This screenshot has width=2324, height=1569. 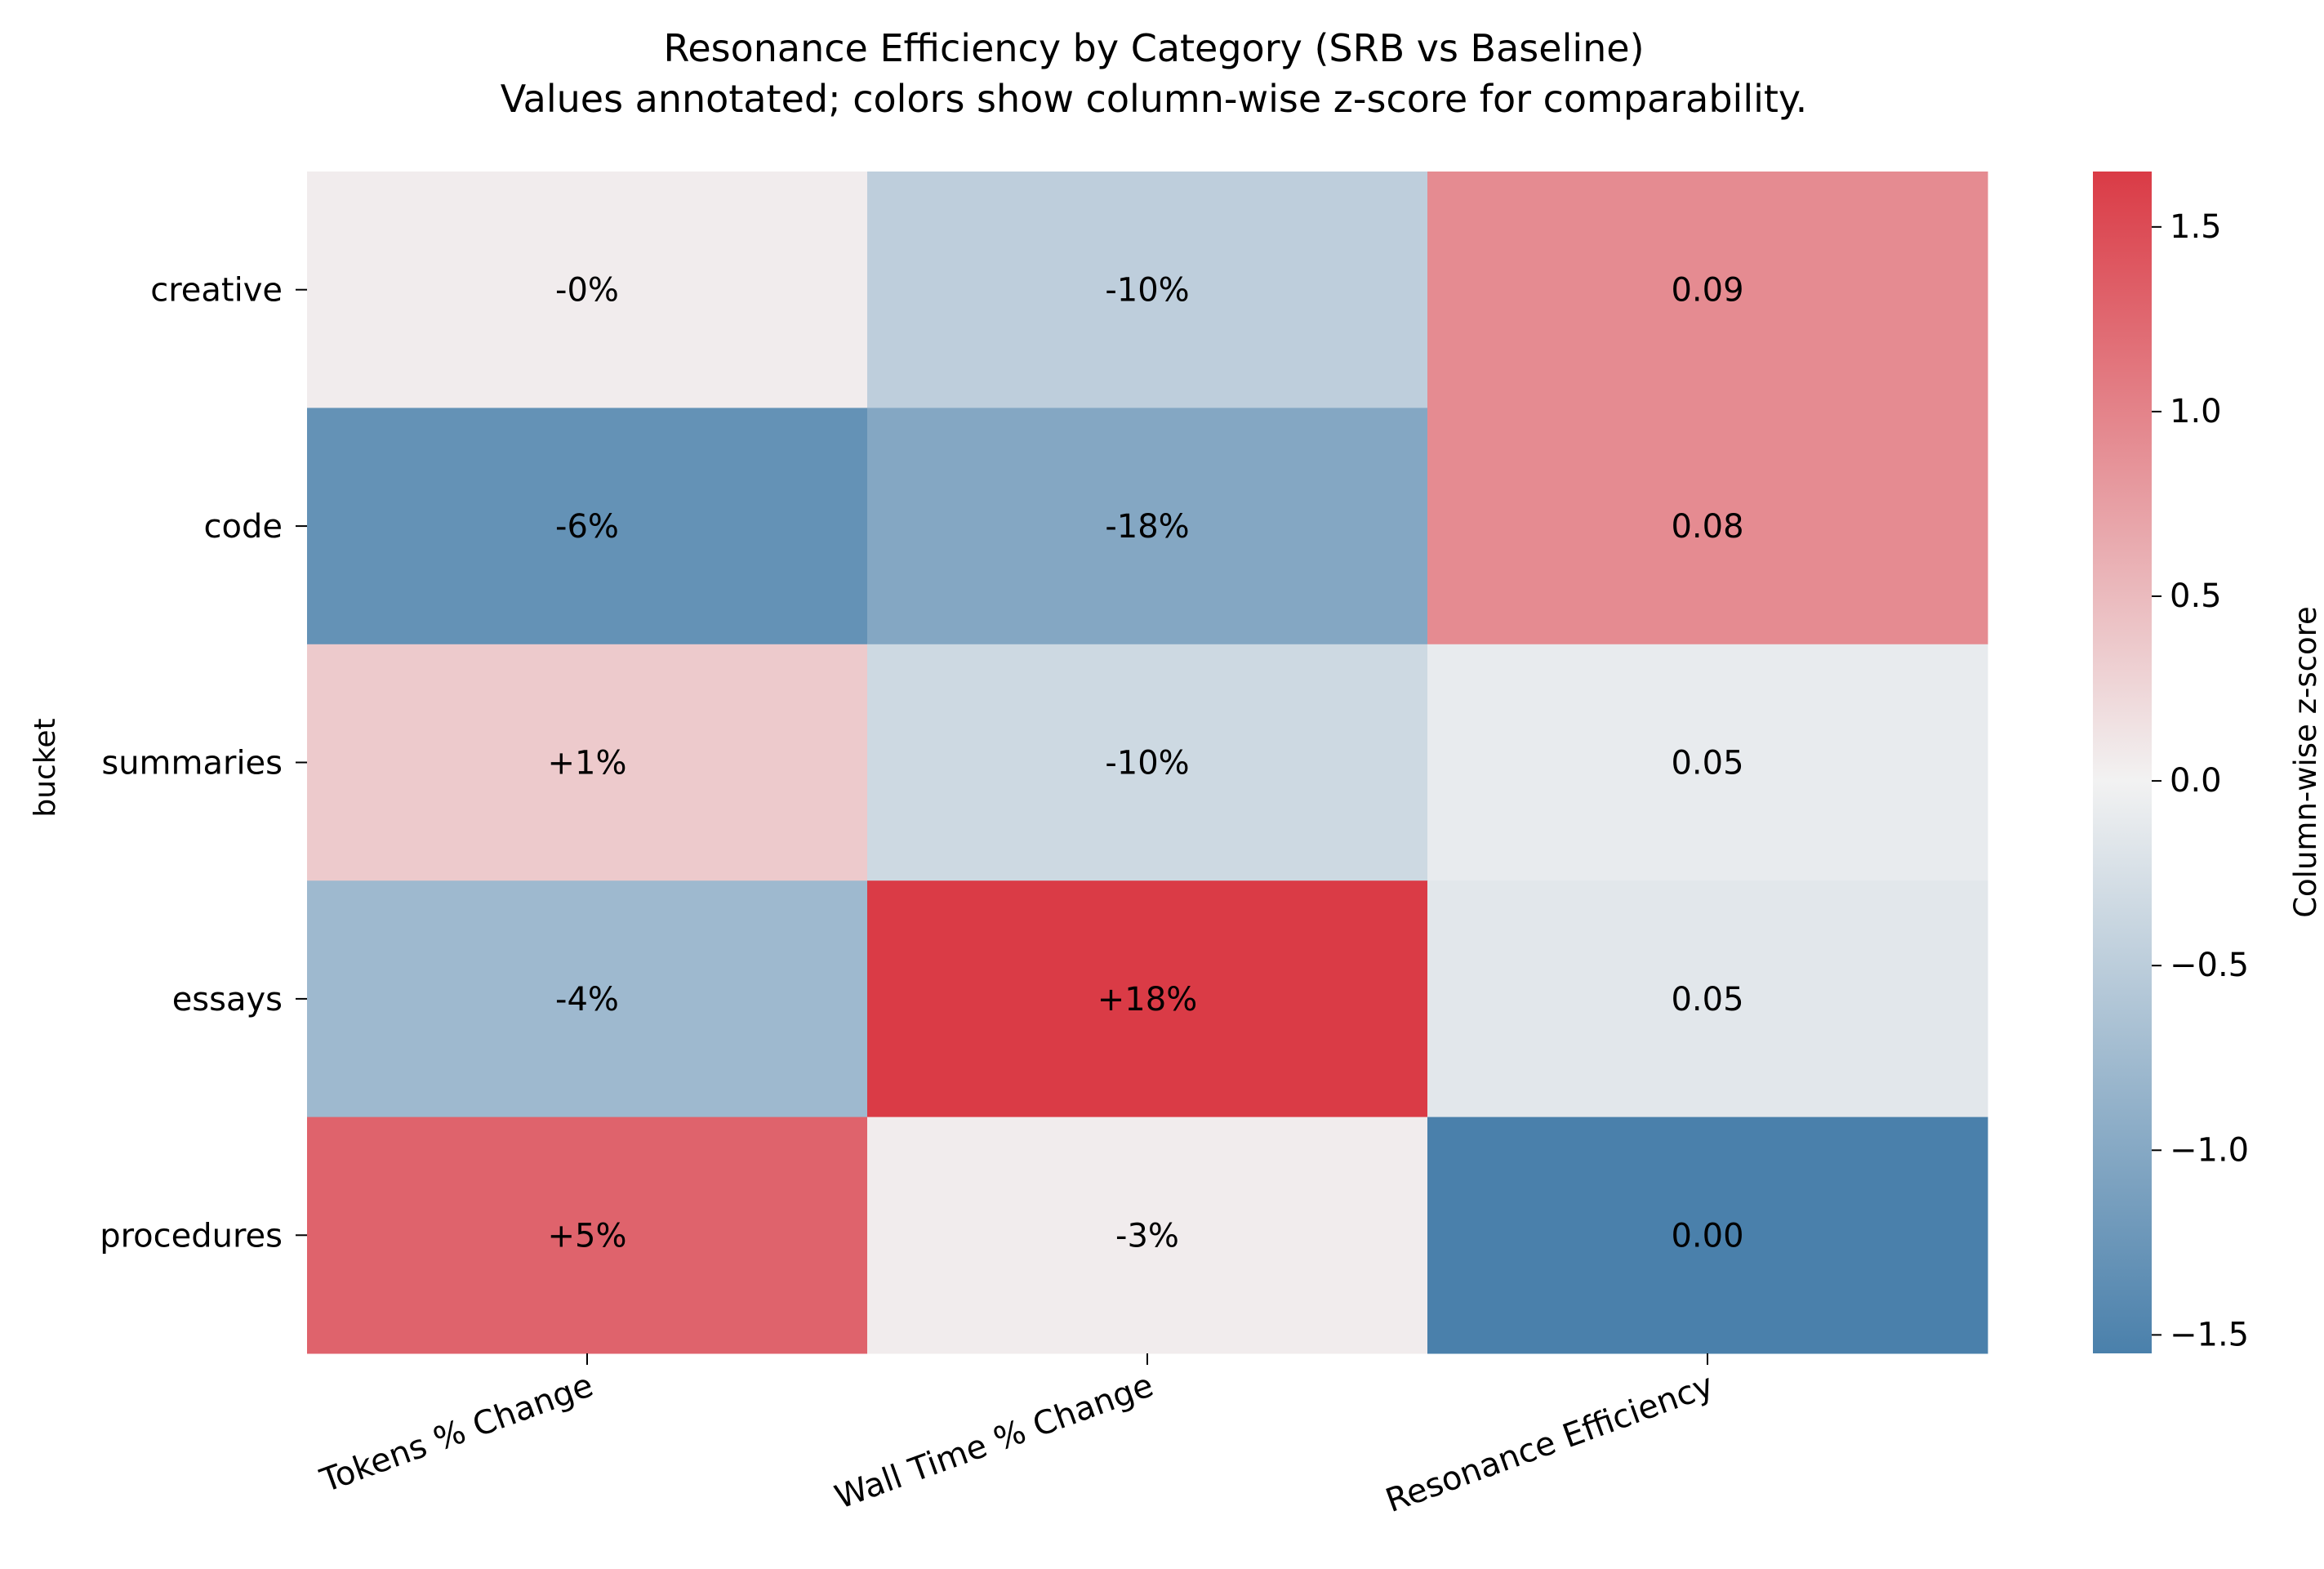 I want to click on colorbar-ticks: −1.5 −1.0 −0.5 0.0 0.5 1.0 1.5, so click(x=2201, y=780).